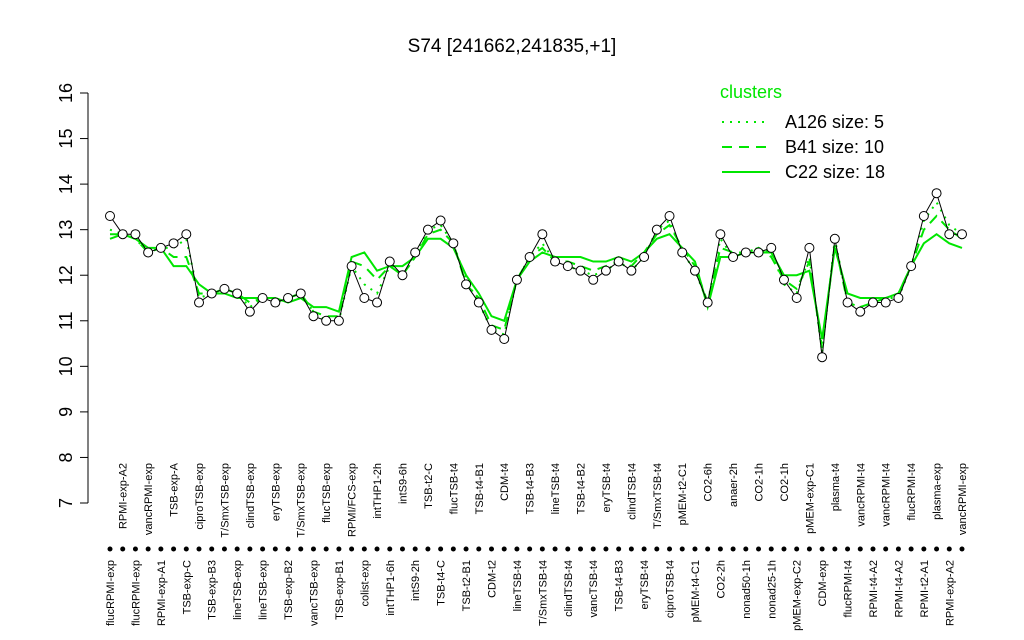 The width and height of the screenshot is (1024, 640). I want to click on x-tick-label: anaer-2h, so click(734, 485).